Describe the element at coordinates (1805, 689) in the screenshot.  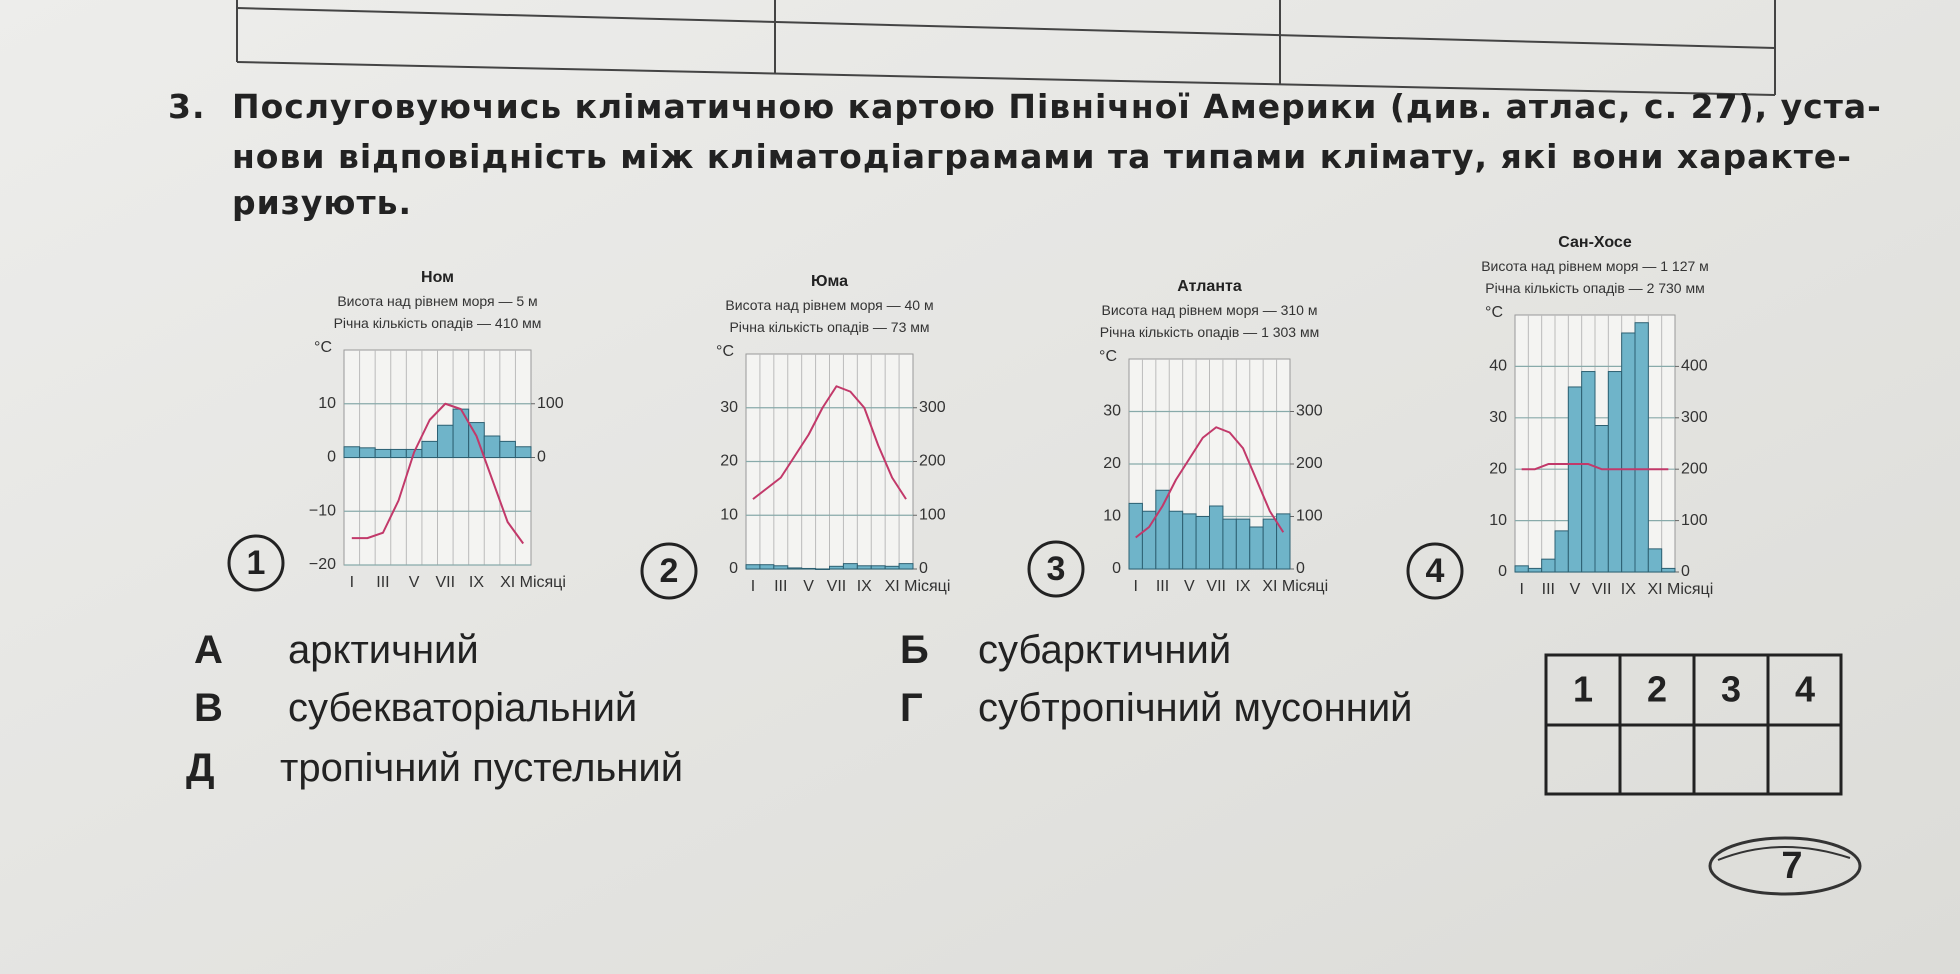
I see `table-header-cell: 4` at that location.